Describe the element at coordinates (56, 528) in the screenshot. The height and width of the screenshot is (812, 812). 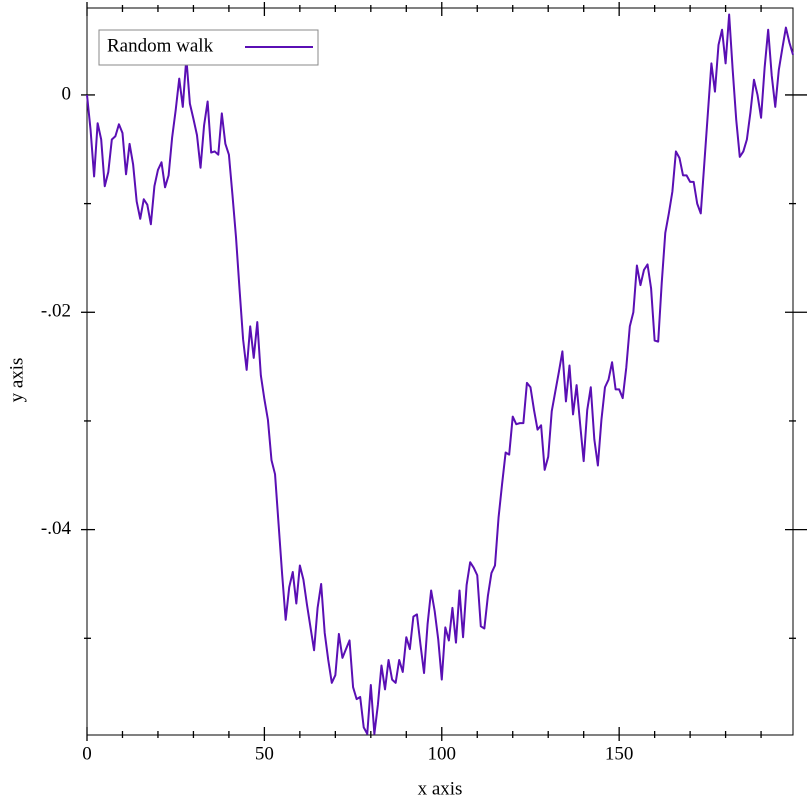
I see `y-tick-label: -.04` at that location.